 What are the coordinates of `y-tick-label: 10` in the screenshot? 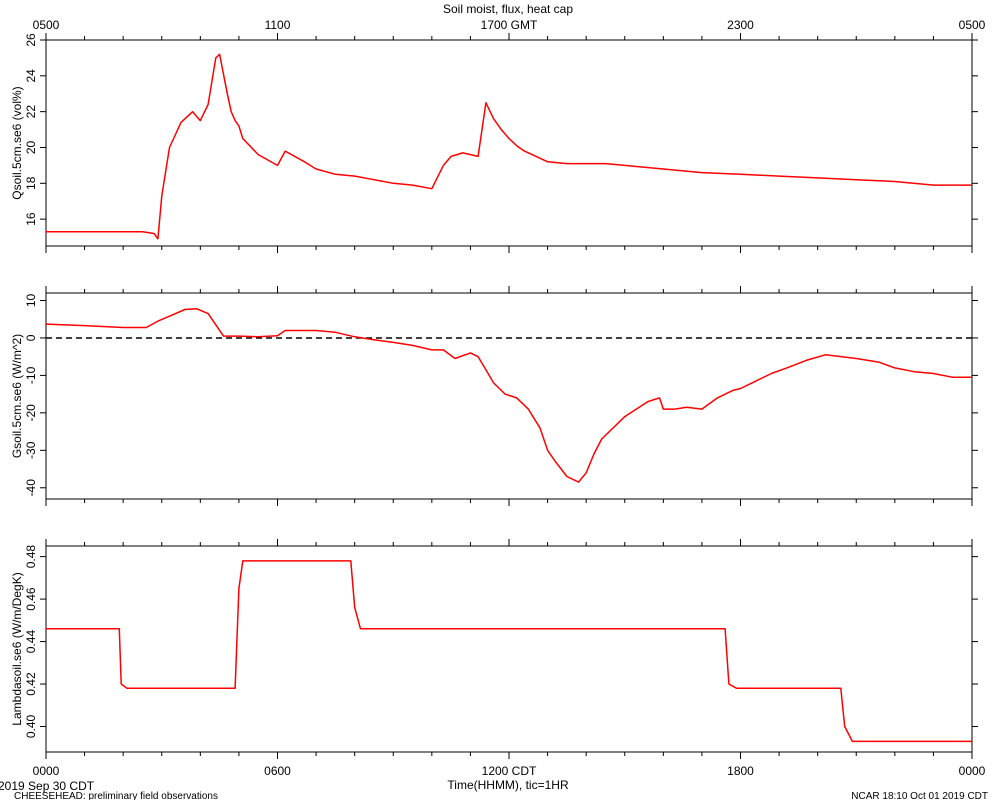 It's located at (31, 300).